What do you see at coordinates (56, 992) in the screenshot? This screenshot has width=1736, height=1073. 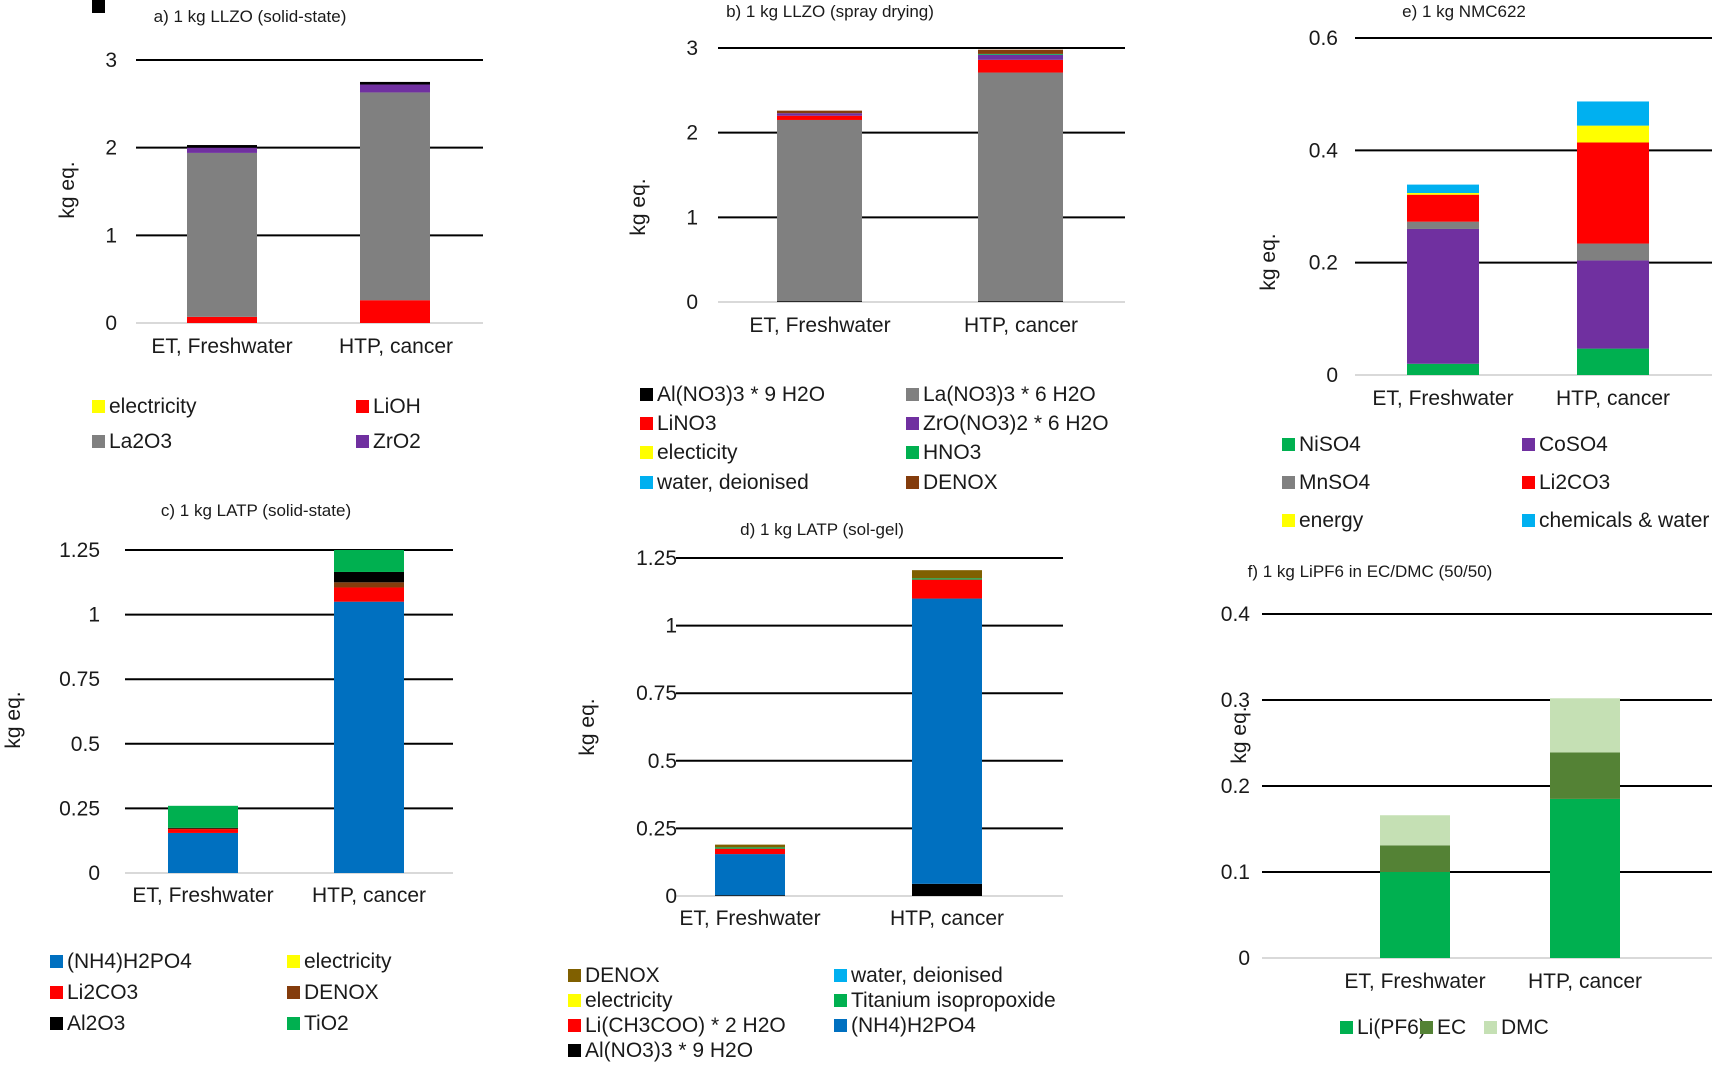 I see `legend-swatch-li2co3` at bounding box center [56, 992].